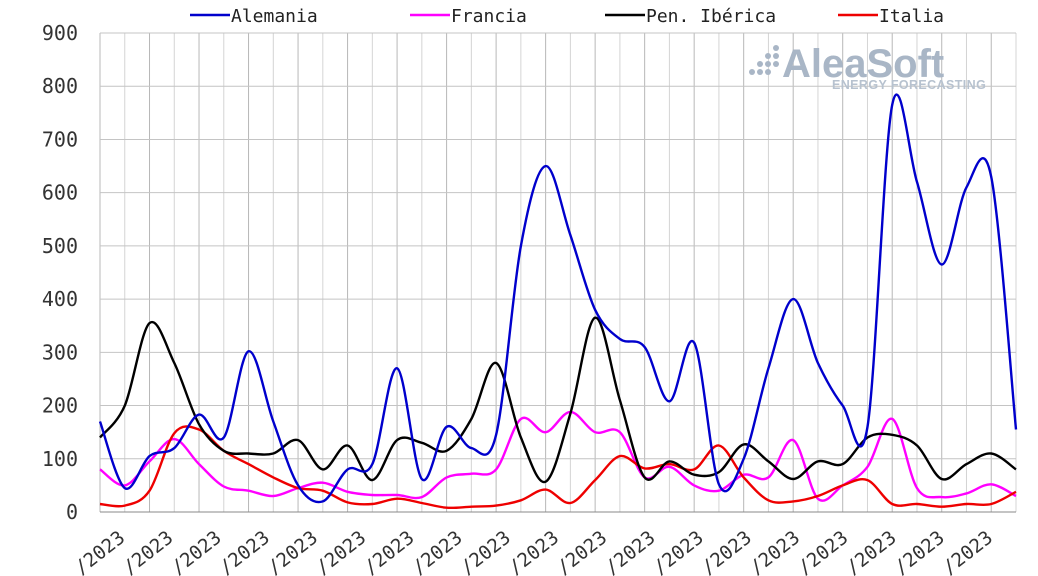 The image size is (1038, 576). I want to click on y-tick-label: 600, so click(60, 193).